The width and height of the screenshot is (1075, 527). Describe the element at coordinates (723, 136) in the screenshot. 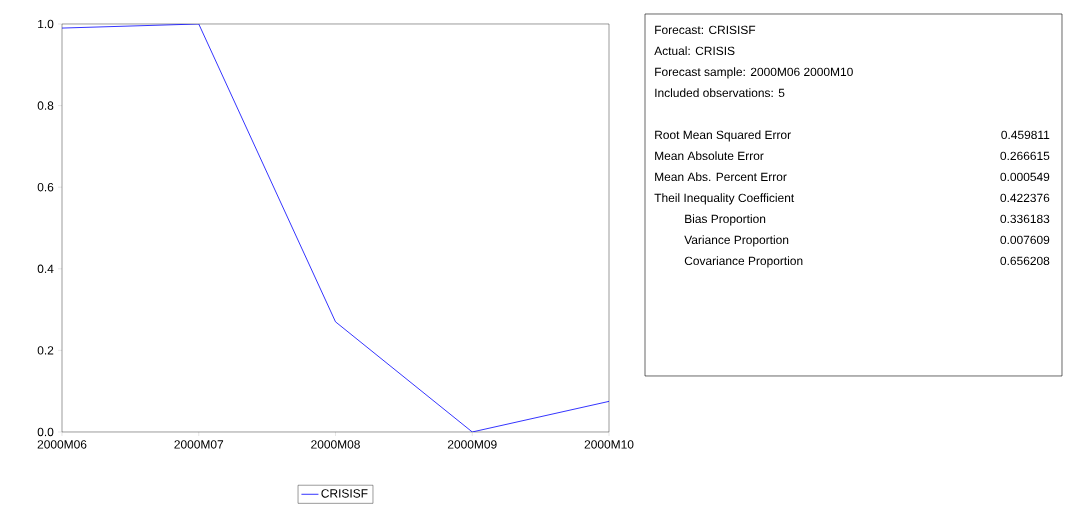

I see `text: Root Mean Squared Error` at that location.